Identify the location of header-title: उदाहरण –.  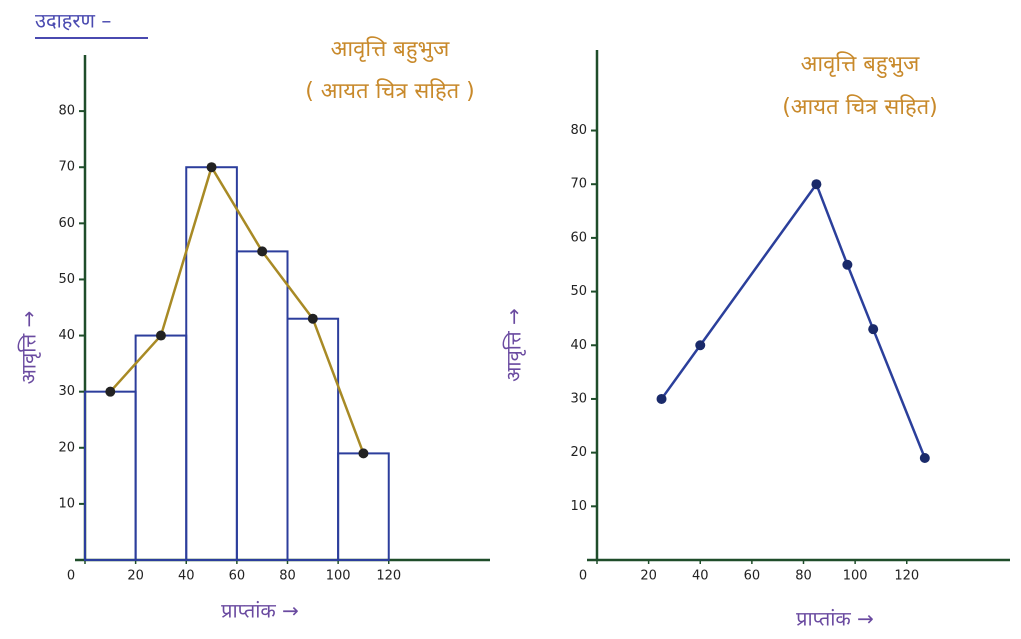
(73, 21).